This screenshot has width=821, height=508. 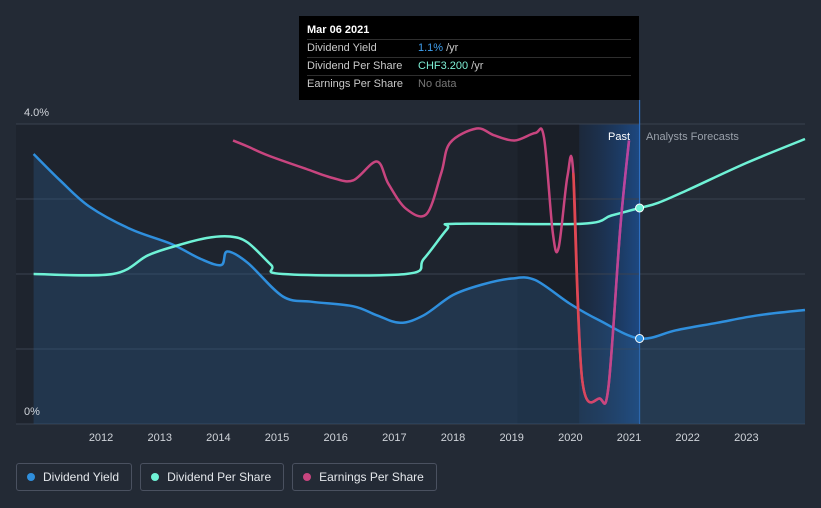 What do you see at coordinates (619, 137) in the screenshot?
I see `past-label: Past` at bounding box center [619, 137].